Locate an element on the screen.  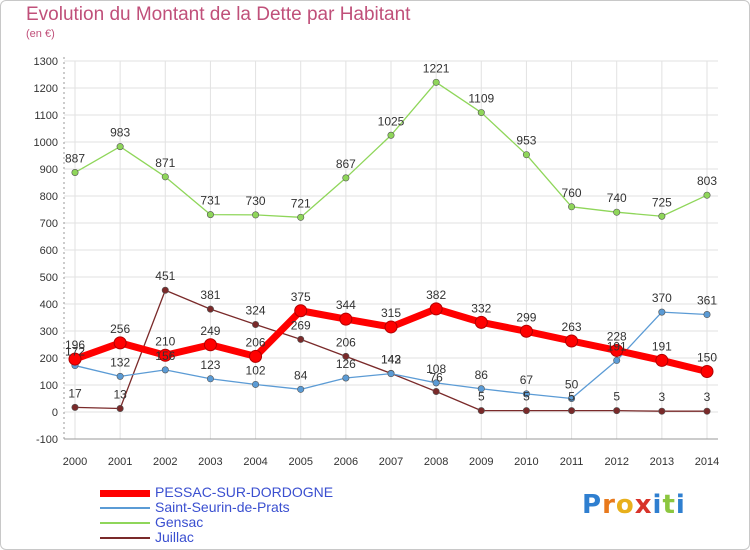
data-label-2: 803 is located at coordinates (707, 181).